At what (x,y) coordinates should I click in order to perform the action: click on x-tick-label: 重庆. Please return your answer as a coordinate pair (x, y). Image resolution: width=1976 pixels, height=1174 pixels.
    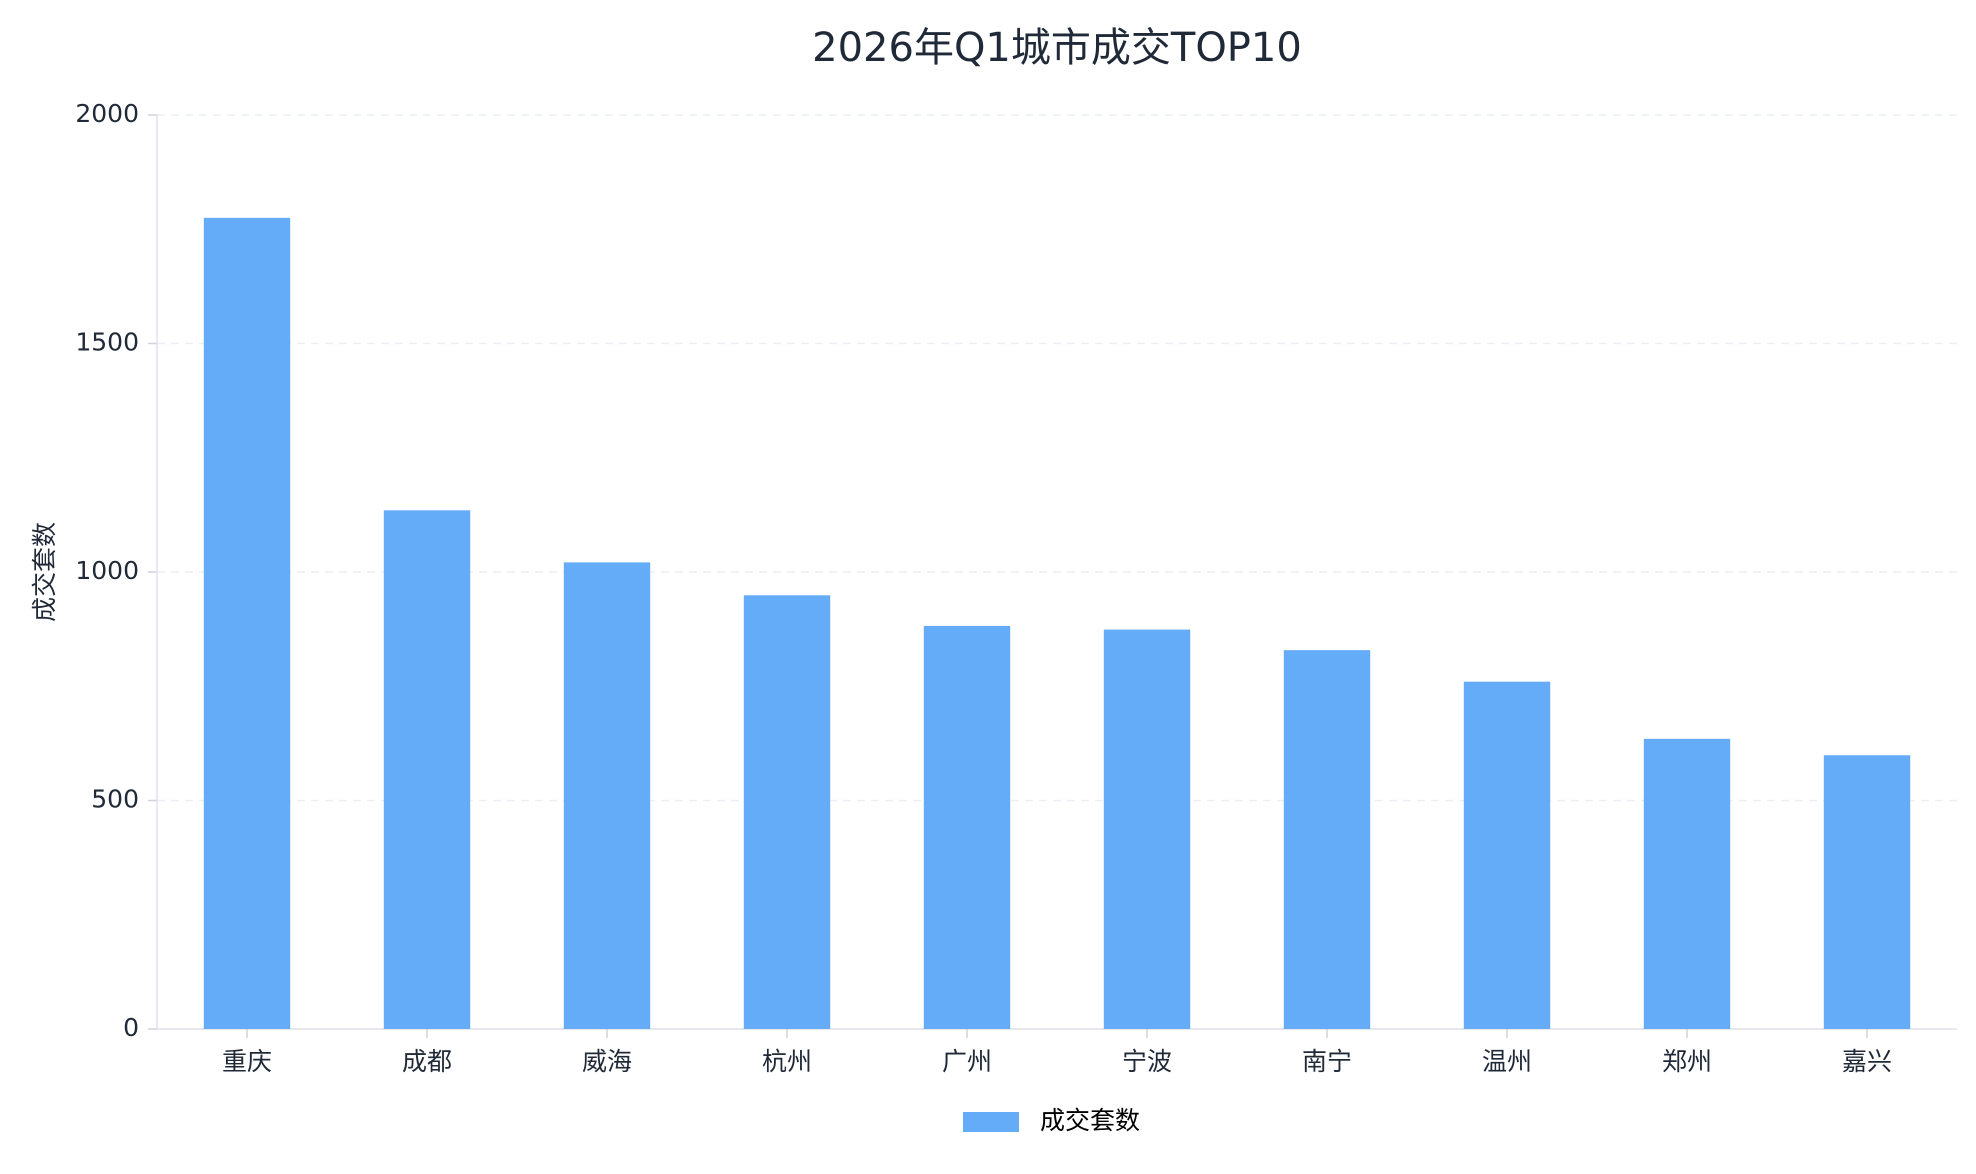
    Looking at the image, I should click on (247, 1061).